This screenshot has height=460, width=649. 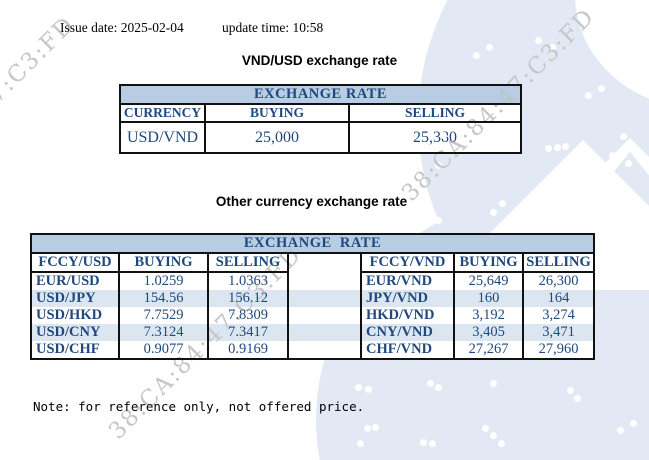 I want to click on buying-cell: 3,405, so click(x=488, y=332).